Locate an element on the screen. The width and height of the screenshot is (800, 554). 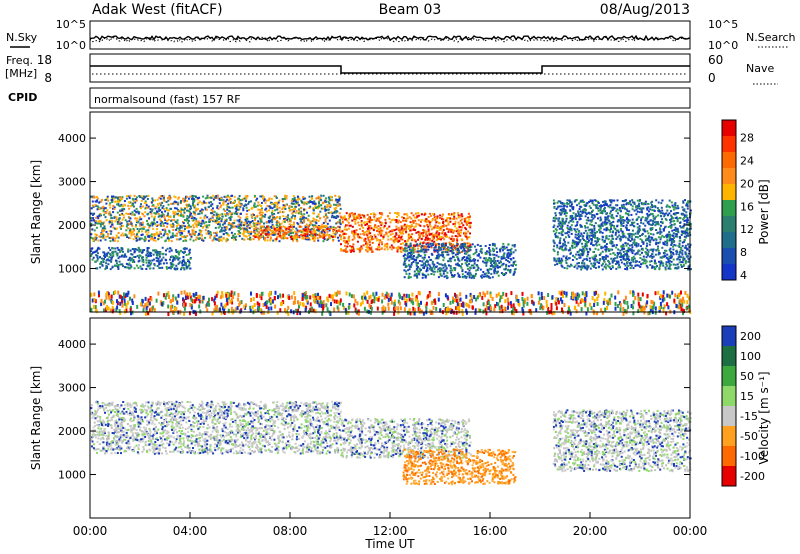
cpid-strip-frame is located at coordinates (390, 98).